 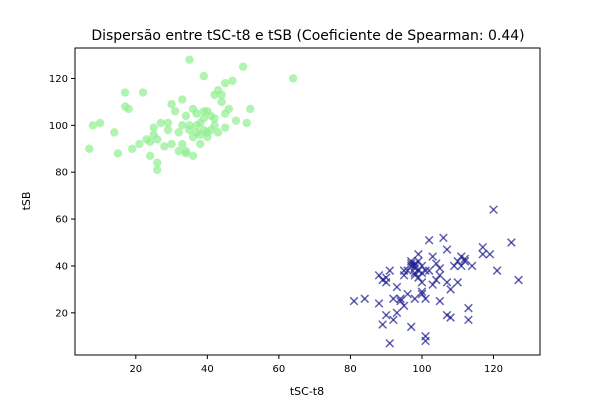 I want to click on x-axis-label: tSC-t8, so click(x=307, y=391).